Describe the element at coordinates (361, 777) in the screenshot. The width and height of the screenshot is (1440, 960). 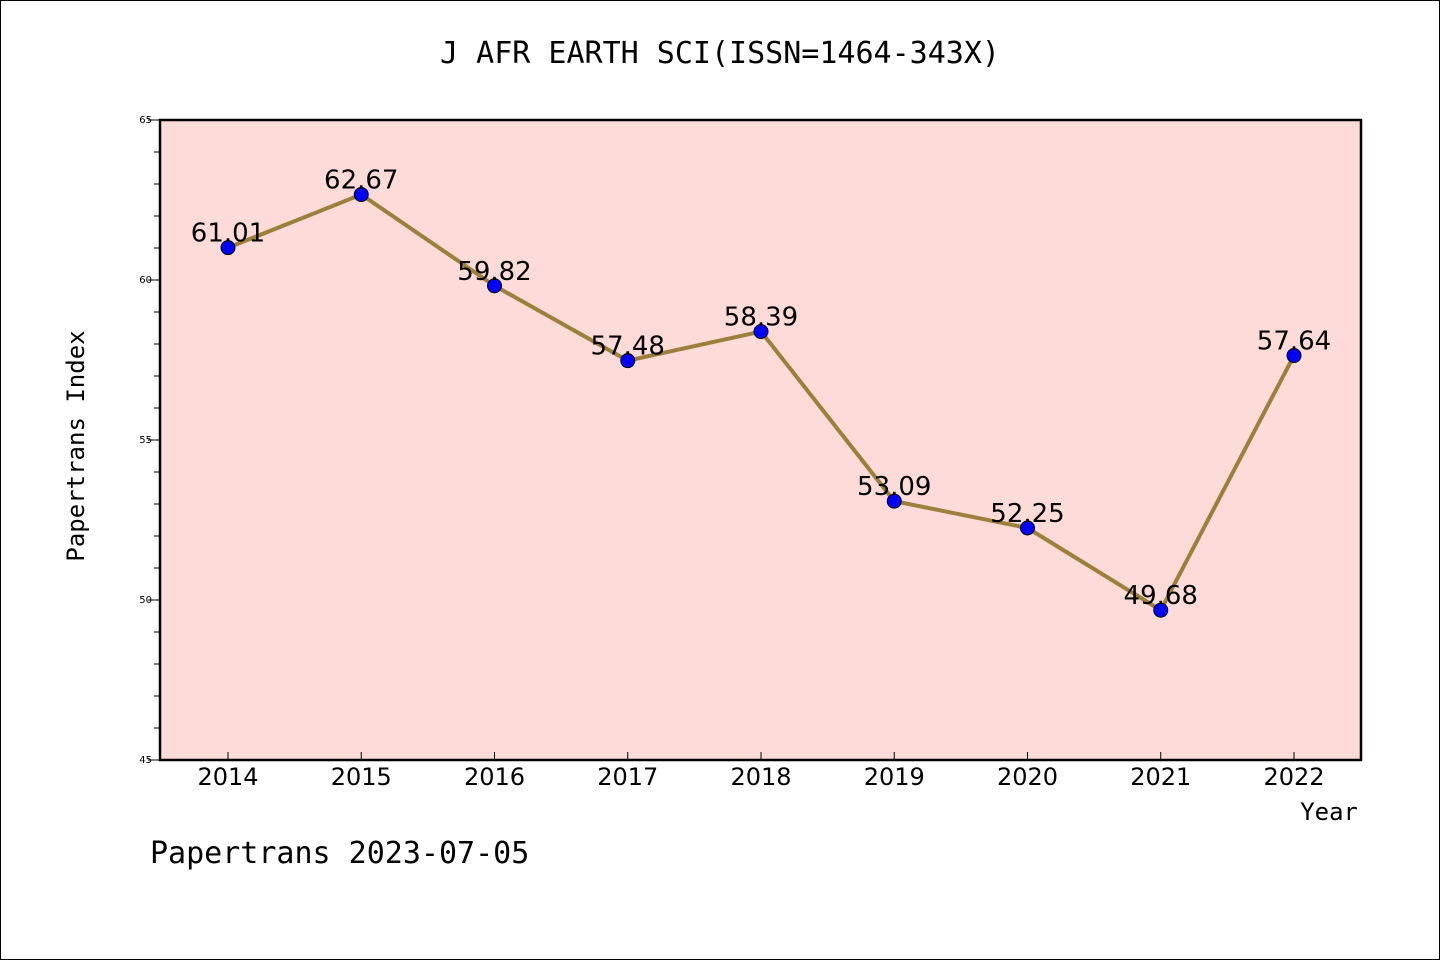
I see `x-tick-label: 2015` at that location.